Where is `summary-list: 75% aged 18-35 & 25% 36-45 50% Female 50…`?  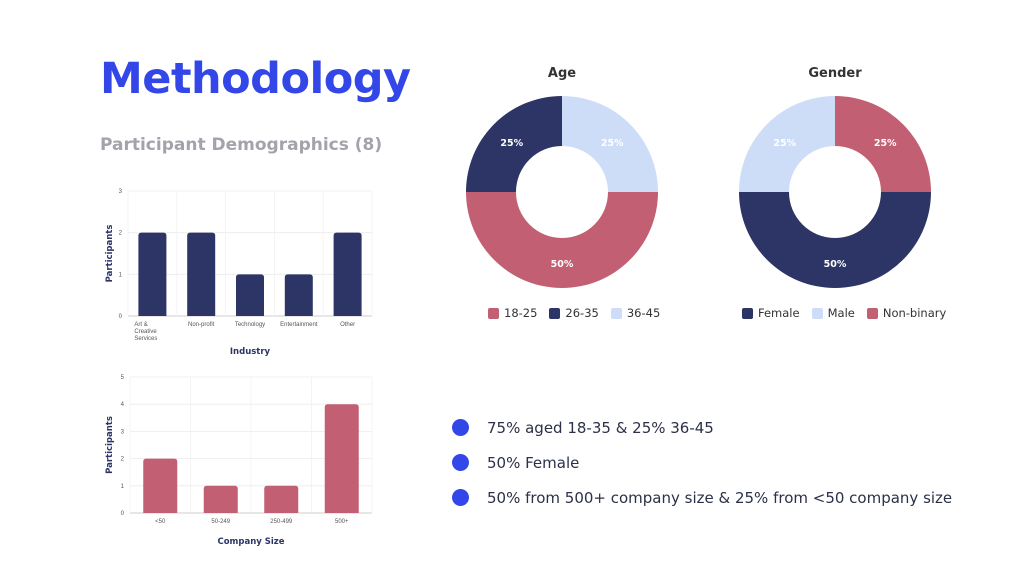 summary-list: 75% aged 18-35 & 25% 36-45 50% Female 50… is located at coordinates (702, 462).